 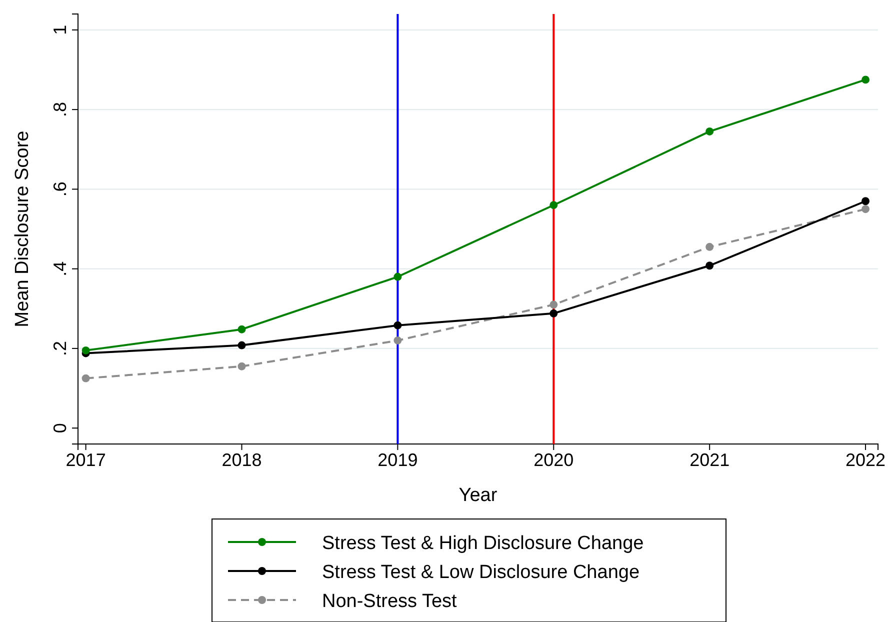 What do you see at coordinates (554, 460) in the screenshot?
I see `x-tick-label: 2020` at bounding box center [554, 460].